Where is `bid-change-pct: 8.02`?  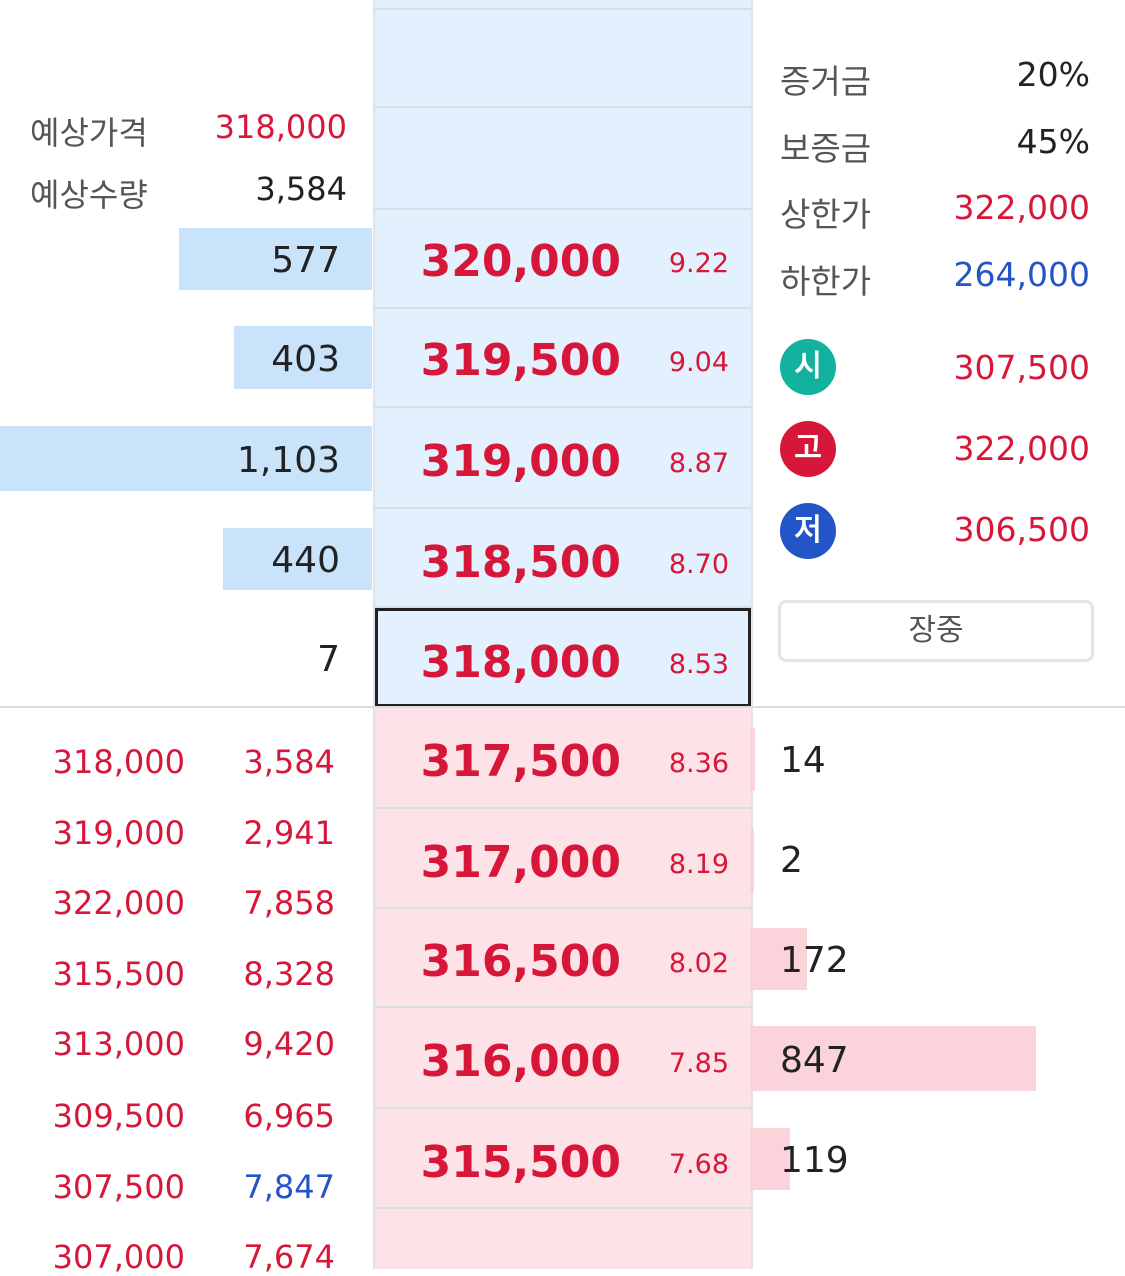 bid-change-pct: 8.02 is located at coordinates (698, 963).